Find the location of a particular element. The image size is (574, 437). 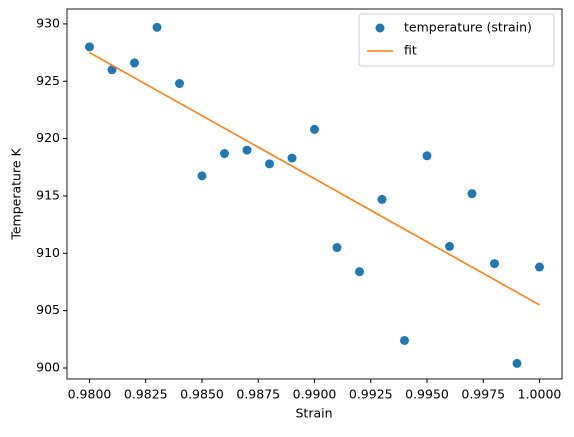

legend-label: temperature (strain) is located at coordinates (468, 27).